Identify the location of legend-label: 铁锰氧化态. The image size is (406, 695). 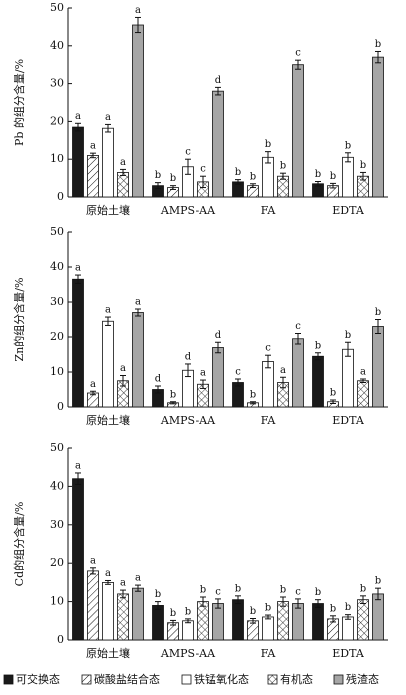
(221, 679).